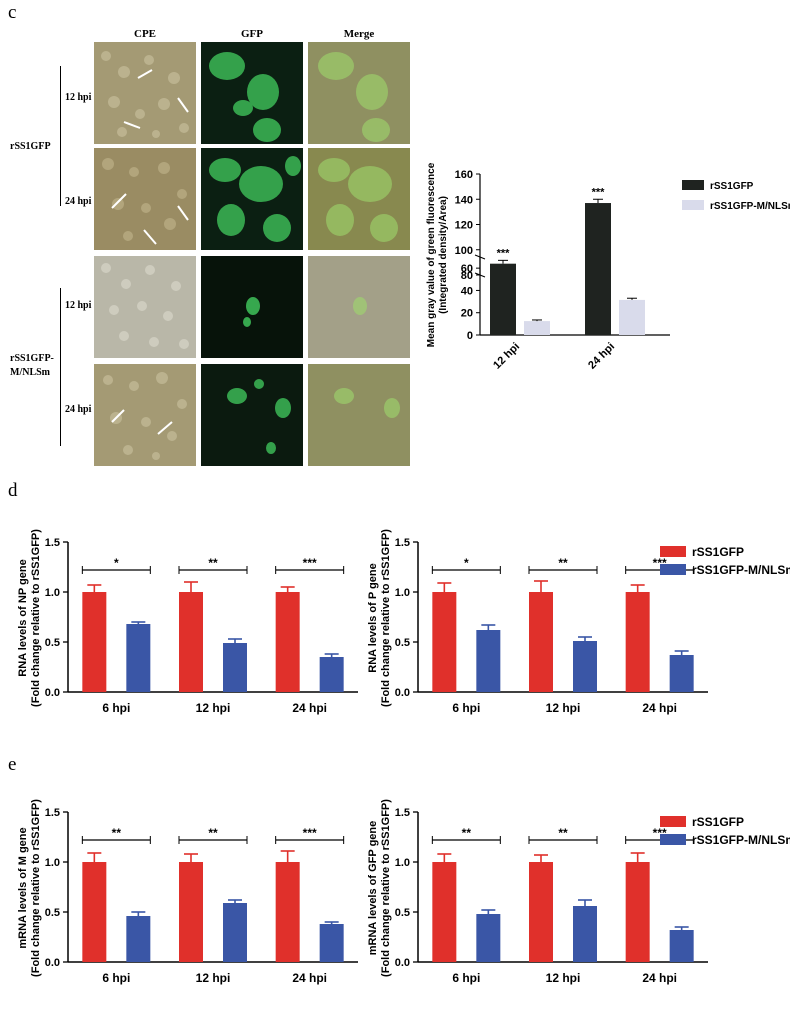  Describe the element at coordinates (78, 409) in the screenshot. I see `row-label-24hpi-b: 24 hpi` at that location.